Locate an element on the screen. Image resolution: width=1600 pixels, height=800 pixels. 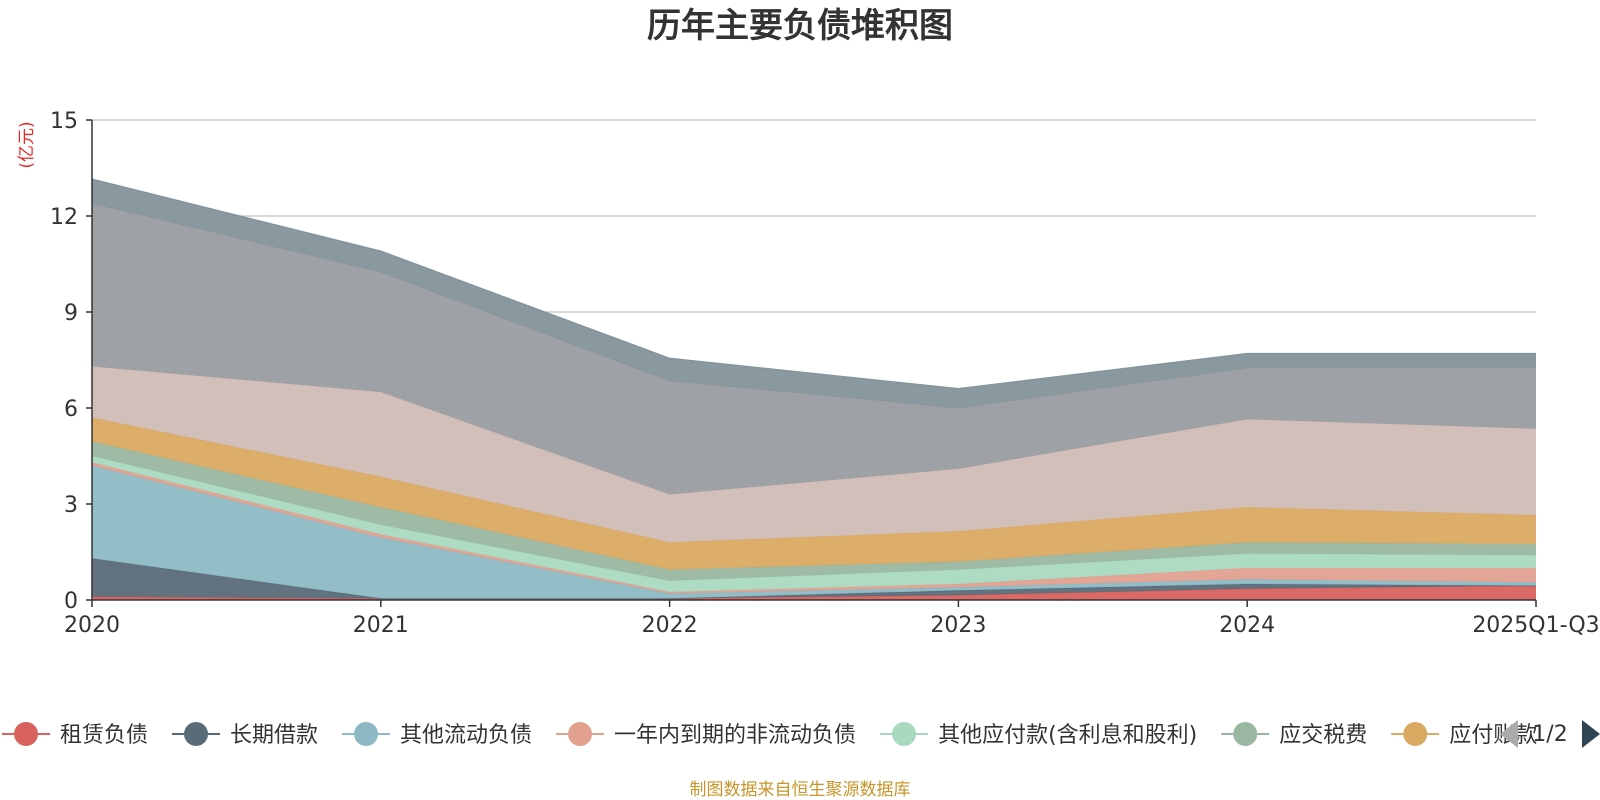
x-tick-labels: 2020 2021 2022 2023 2024 2025Q1-Q3 is located at coordinates (832, 619).